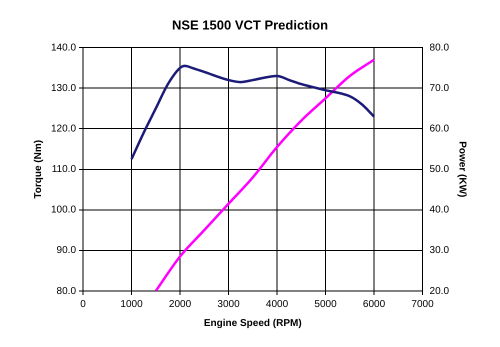 This screenshot has width=500, height=347. Describe the element at coordinates (440, 128) in the screenshot. I see `y2-tick-label: 60.0` at that location.